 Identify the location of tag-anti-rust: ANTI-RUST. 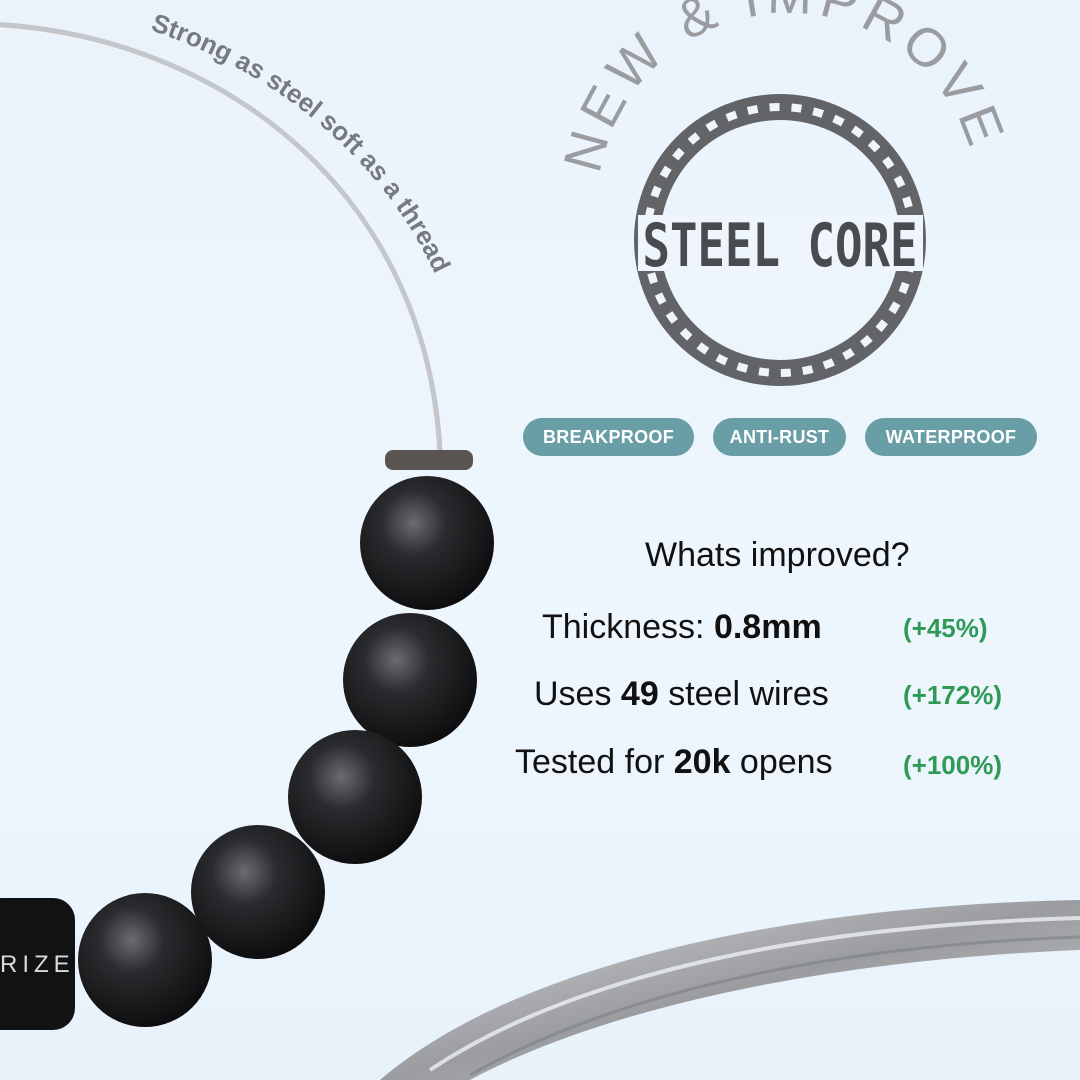
(779, 437).